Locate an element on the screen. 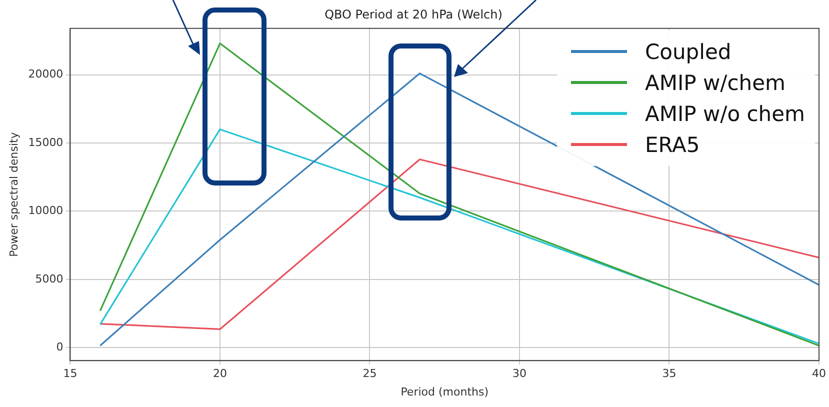 The width and height of the screenshot is (829, 407). x-tick-label: 40 is located at coordinates (819, 373).